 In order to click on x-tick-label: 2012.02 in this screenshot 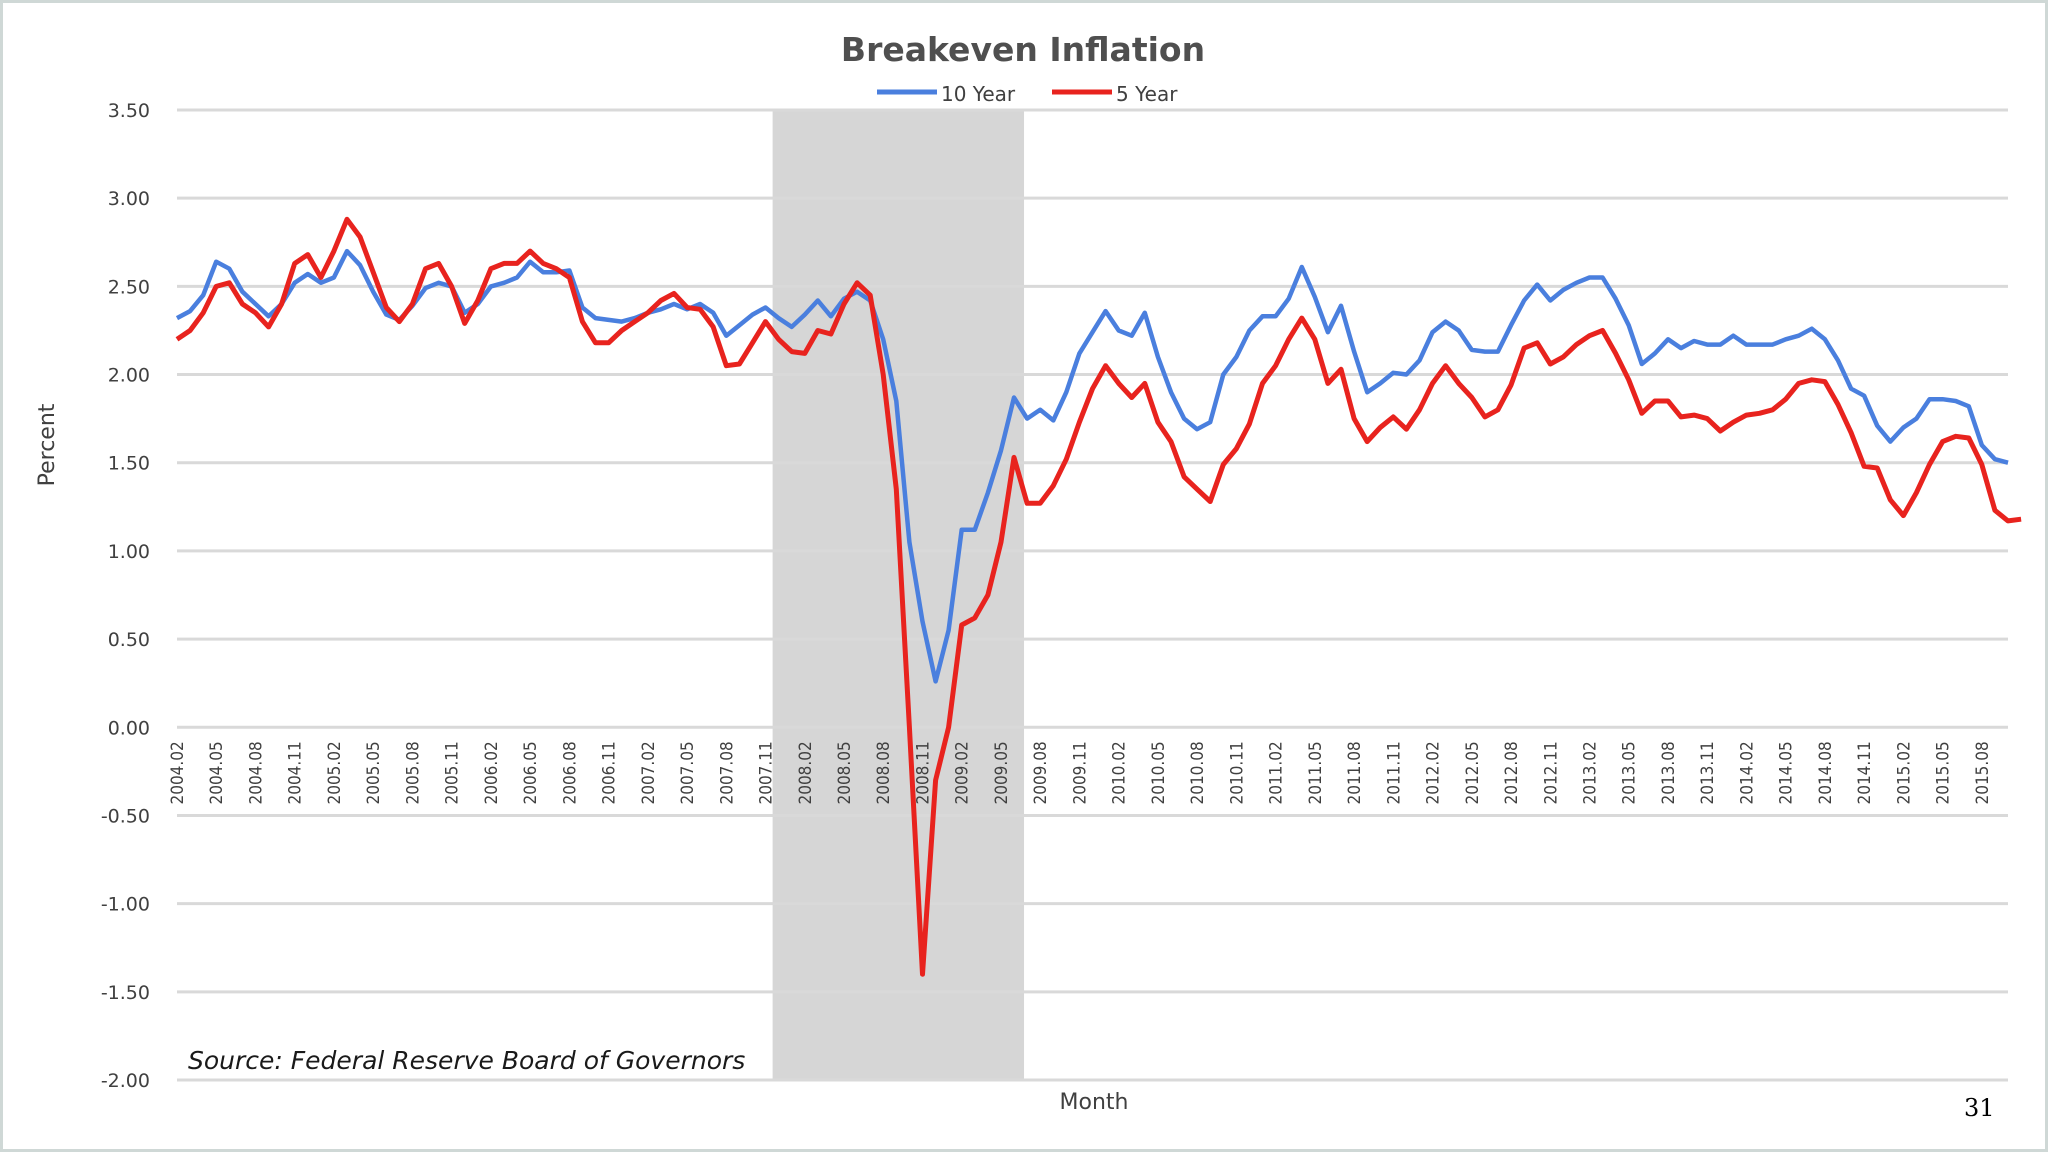, I will do `click(1434, 772)`.